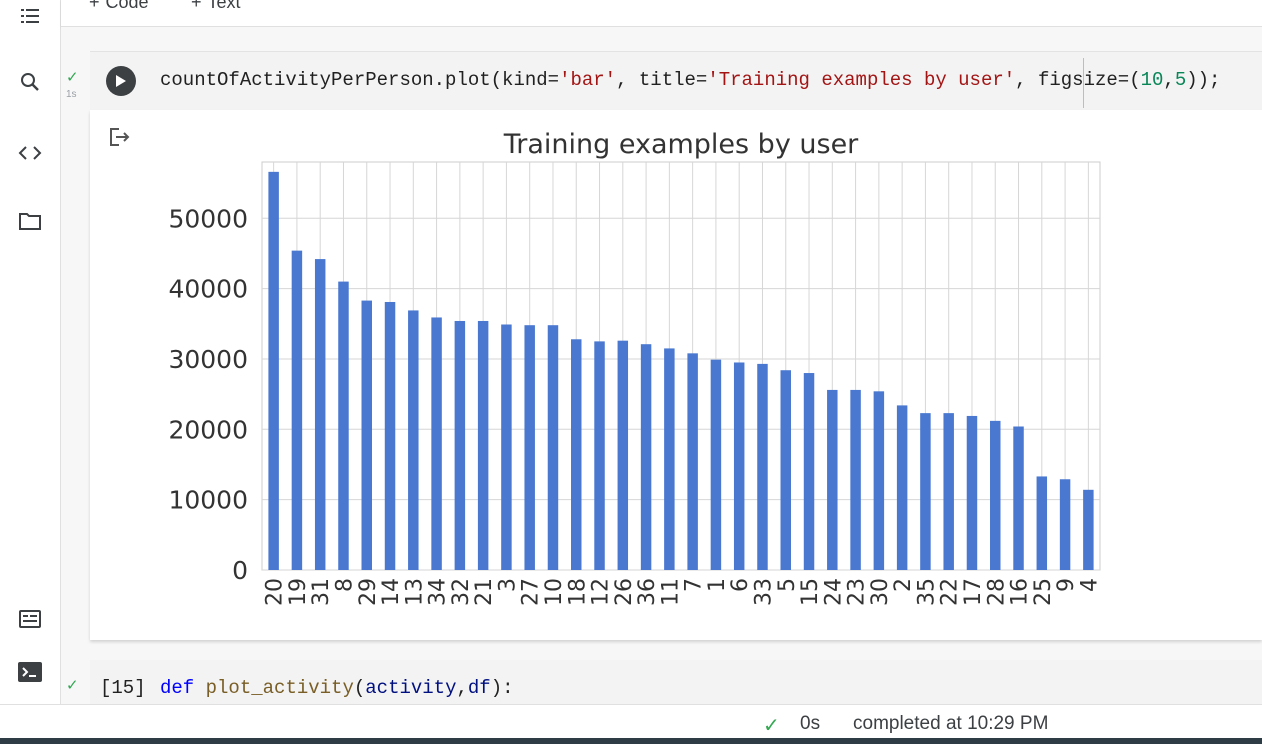  What do you see at coordinates (72, 77) in the screenshot?
I see `cell-success-check-icon: ✓` at bounding box center [72, 77].